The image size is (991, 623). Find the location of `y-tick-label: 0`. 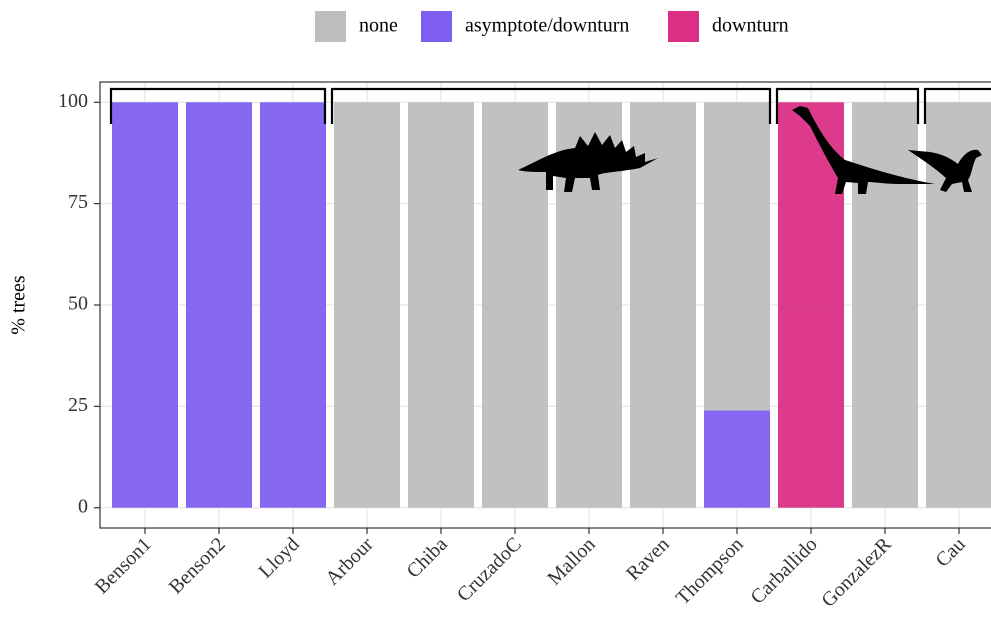

y-tick-label: 0 is located at coordinates (83, 506).